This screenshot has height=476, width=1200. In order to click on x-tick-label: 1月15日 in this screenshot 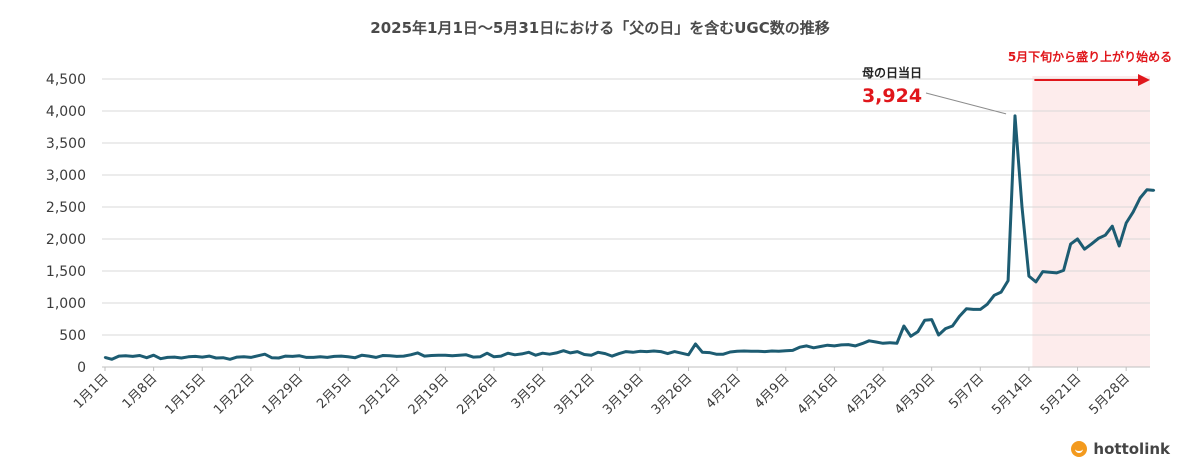, I will do `click(186, 394)`.